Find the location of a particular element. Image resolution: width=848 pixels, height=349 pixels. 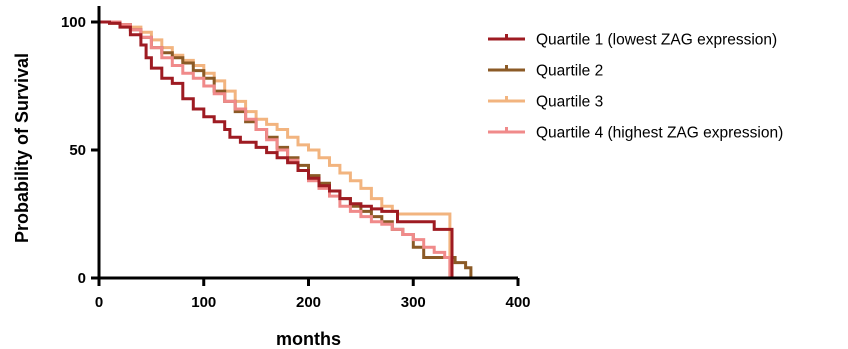

y-tick-label: 0 is located at coordinates (82, 278).